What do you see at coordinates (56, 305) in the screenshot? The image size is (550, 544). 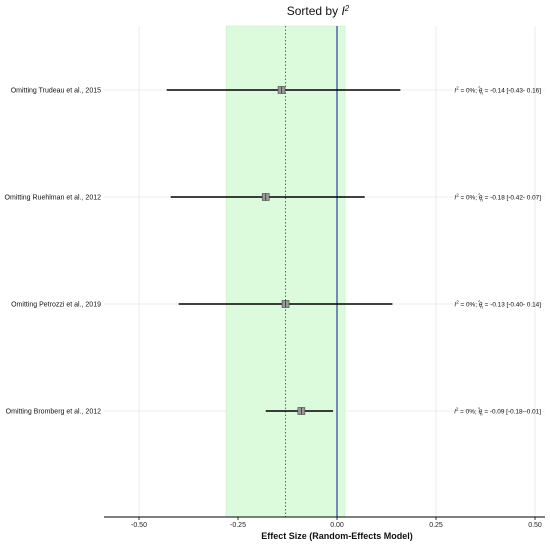 I see `study-label: Omitting Petrozzi et al., 2019` at bounding box center [56, 305].